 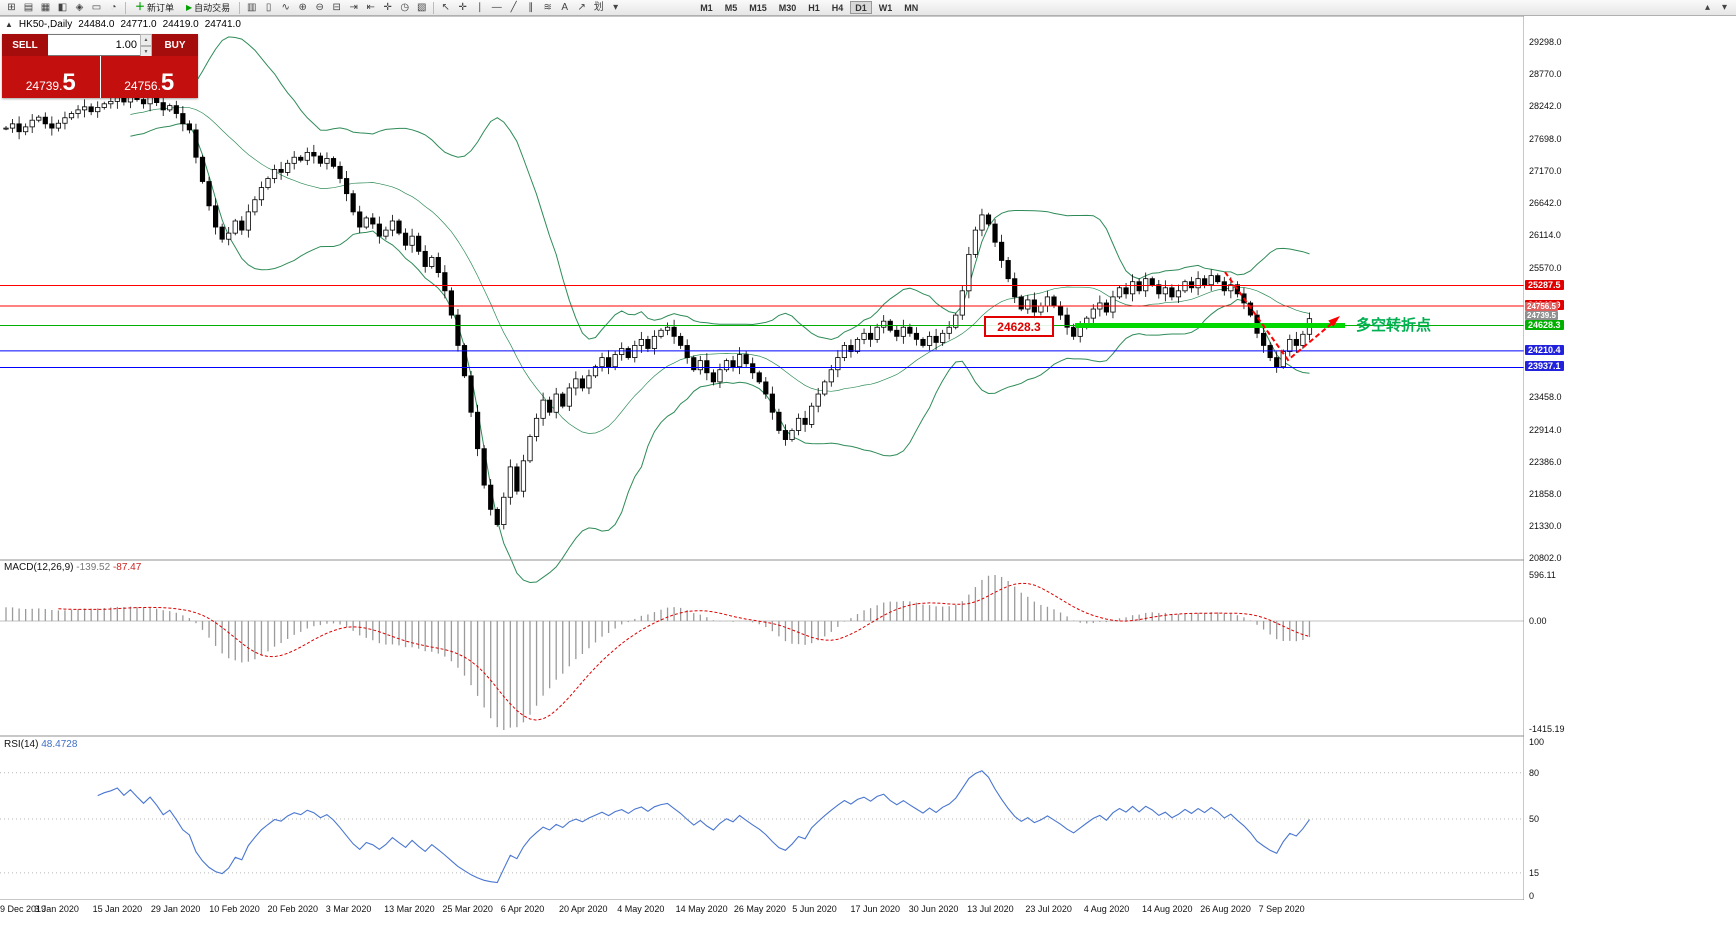 What do you see at coordinates (703, 827) in the screenshot?
I see `rsi-line` at bounding box center [703, 827].